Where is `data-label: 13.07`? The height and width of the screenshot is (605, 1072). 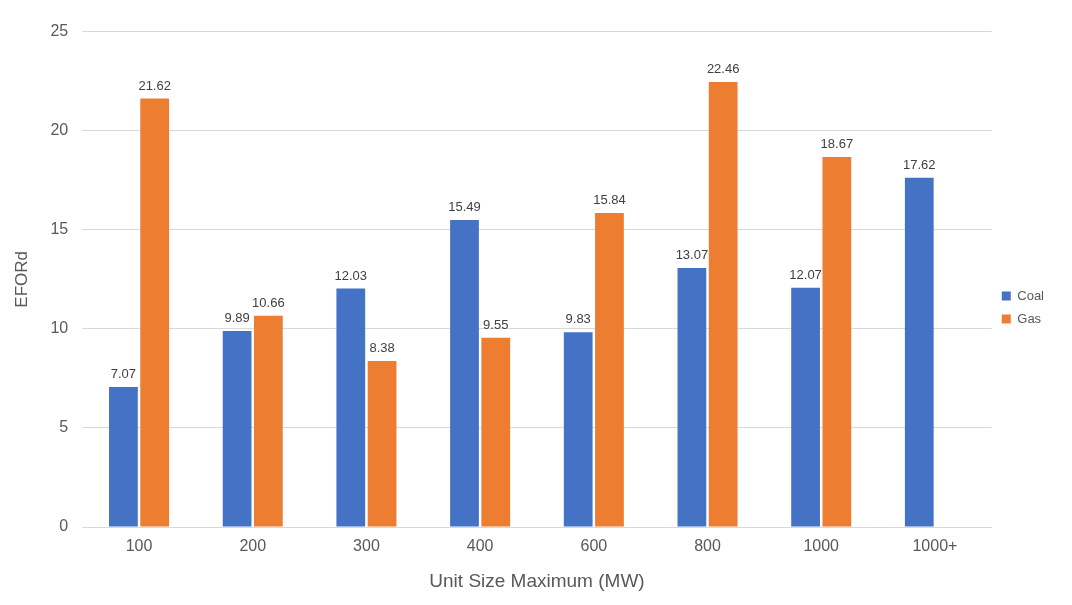
data-label: 13.07 is located at coordinates (692, 255).